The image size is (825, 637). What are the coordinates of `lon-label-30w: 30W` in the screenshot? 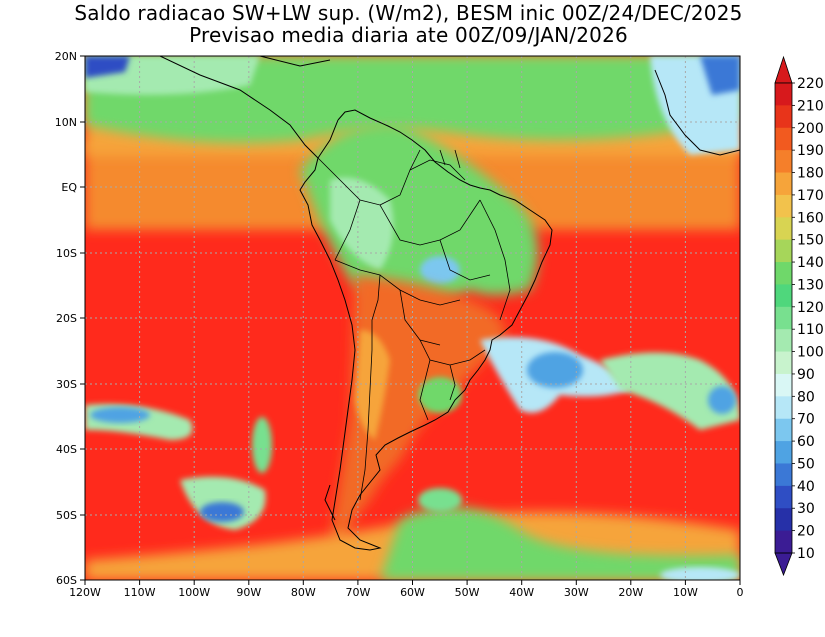 It's located at (576, 592).